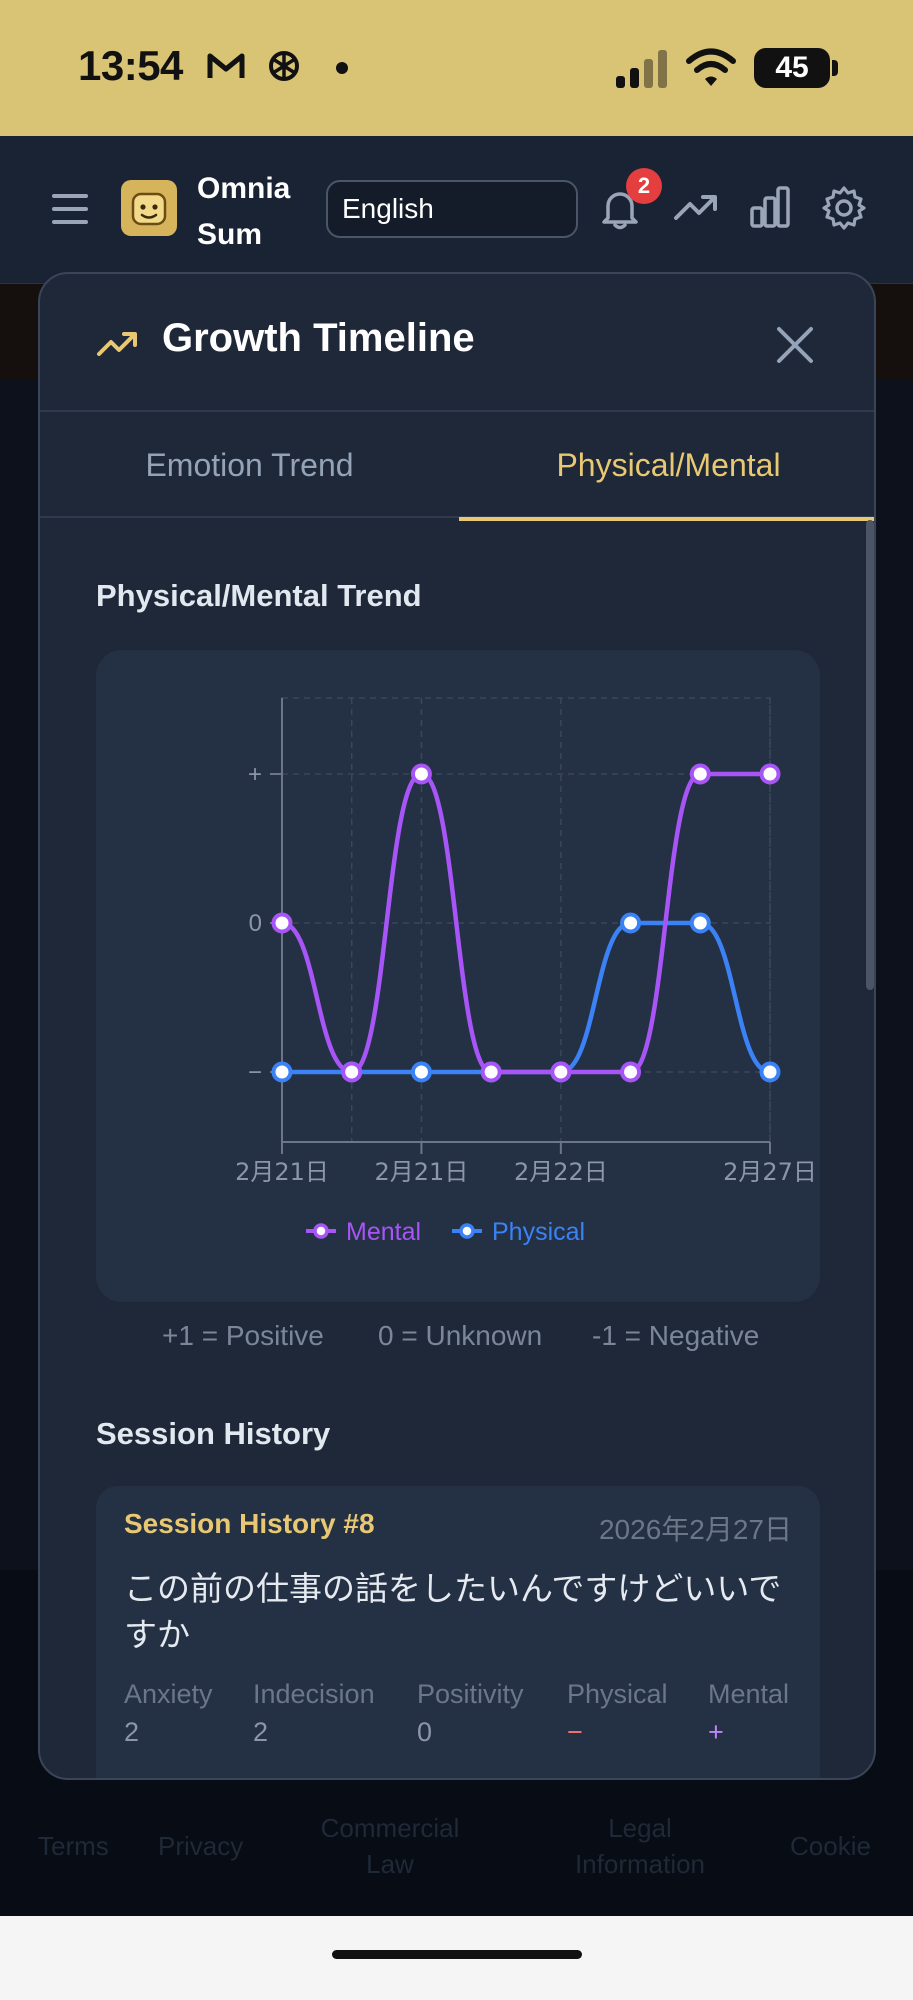 The height and width of the screenshot is (2000, 913). Describe the element at coordinates (460, 1335) in the screenshot. I see `scale-unknown: 0 = Unknown` at that location.